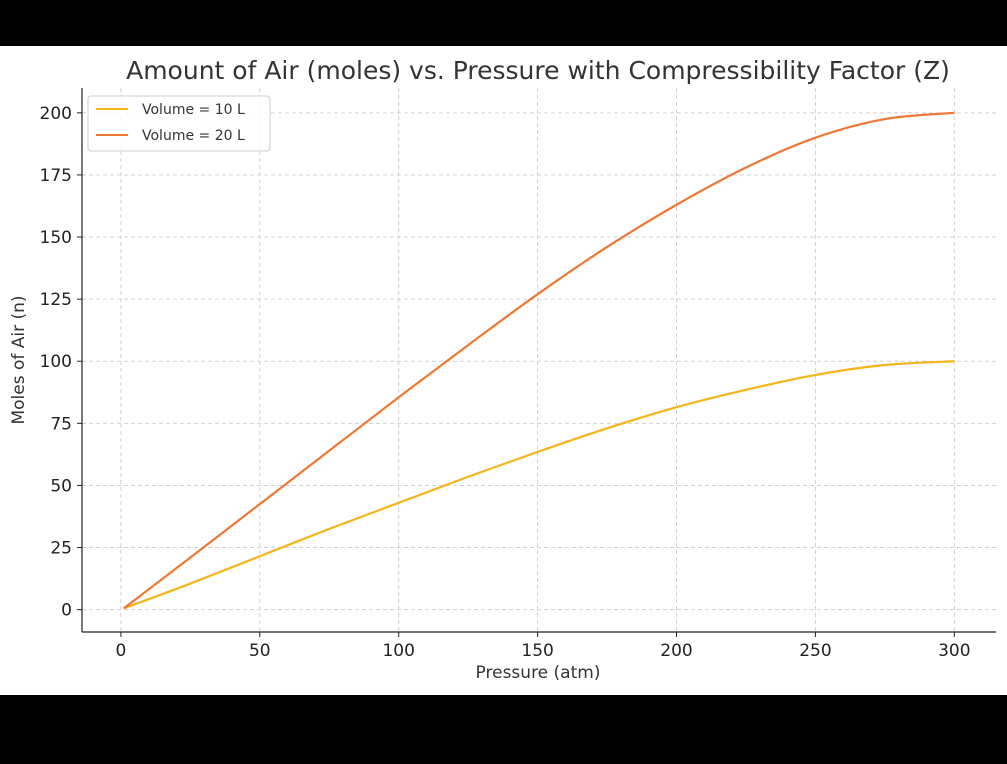  Describe the element at coordinates (61, 424) in the screenshot. I see `y-tick-label: 75` at that location.